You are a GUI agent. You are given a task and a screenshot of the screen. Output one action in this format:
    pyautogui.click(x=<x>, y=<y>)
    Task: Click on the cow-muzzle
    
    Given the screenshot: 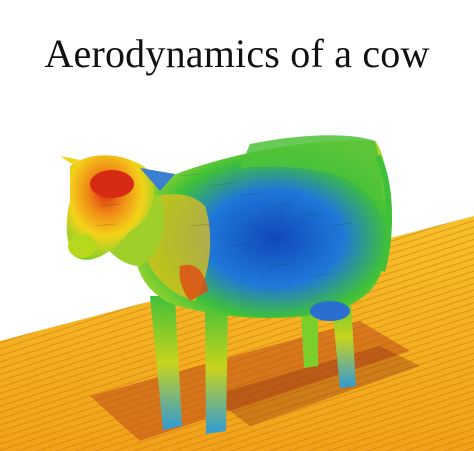 What is the action you would take?
    pyautogui.click(x=82, y=246)
    